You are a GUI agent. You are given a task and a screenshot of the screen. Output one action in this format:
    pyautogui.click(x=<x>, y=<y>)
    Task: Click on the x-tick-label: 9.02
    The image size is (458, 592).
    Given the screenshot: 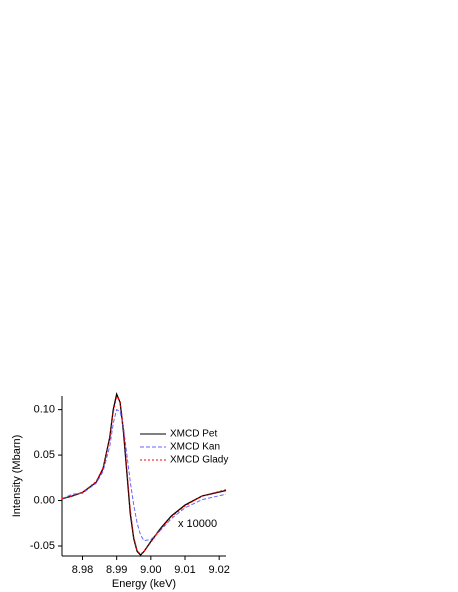 What is the action you would take?
    pyautogui.click(x=218, y=570)
    